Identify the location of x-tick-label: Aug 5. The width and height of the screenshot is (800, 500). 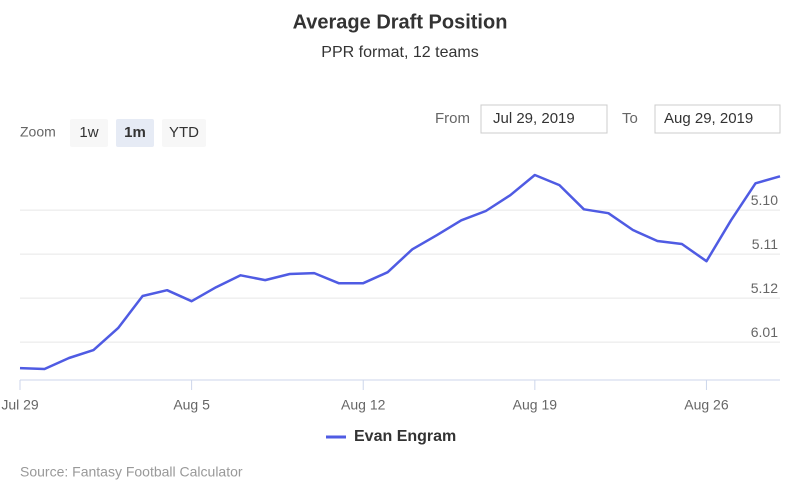
(191, 405).